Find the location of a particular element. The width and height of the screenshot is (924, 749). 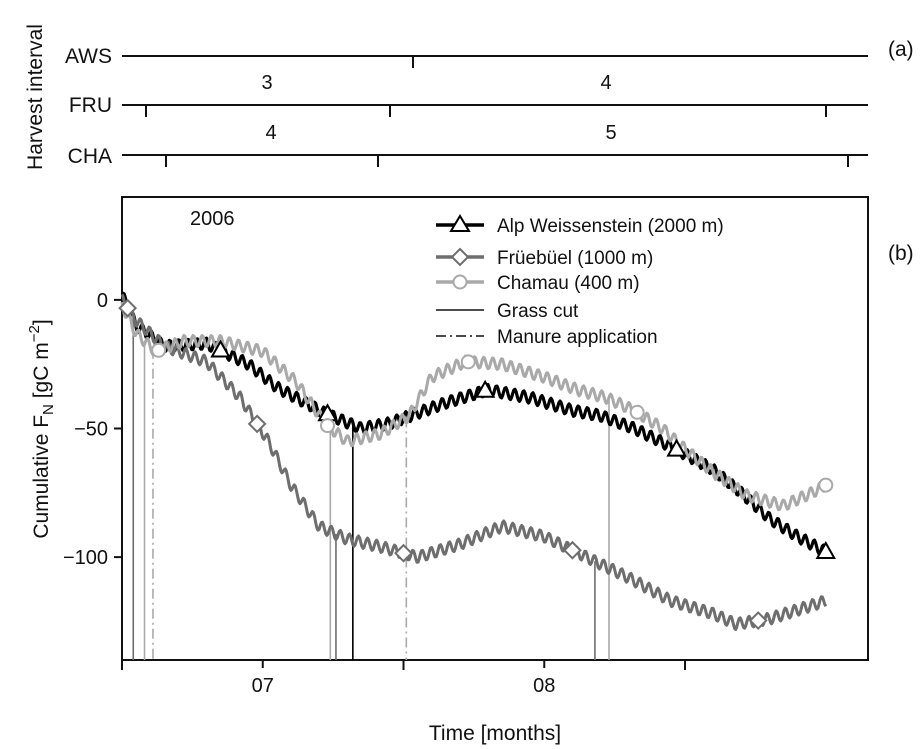

year-annotation: 2006 is located at coordinates (212, 219).